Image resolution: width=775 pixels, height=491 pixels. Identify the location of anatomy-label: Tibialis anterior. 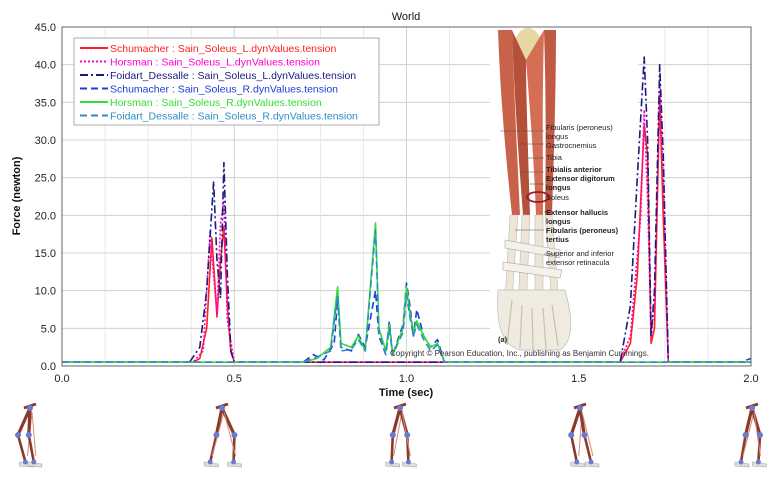
(574, 169).